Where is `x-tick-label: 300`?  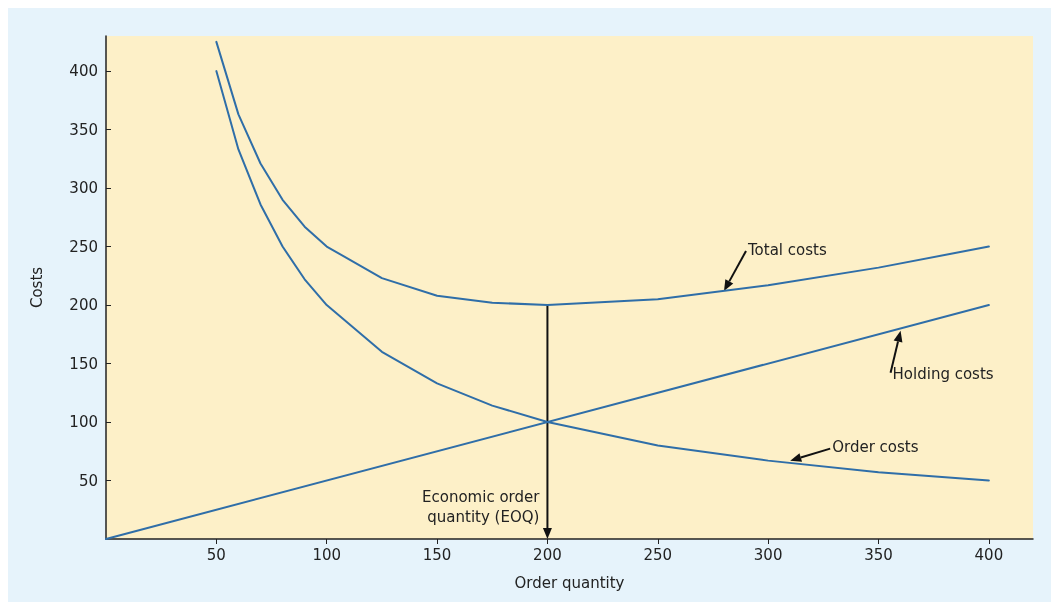
x-tick-label: 300 is located at coordinates (768, 554).